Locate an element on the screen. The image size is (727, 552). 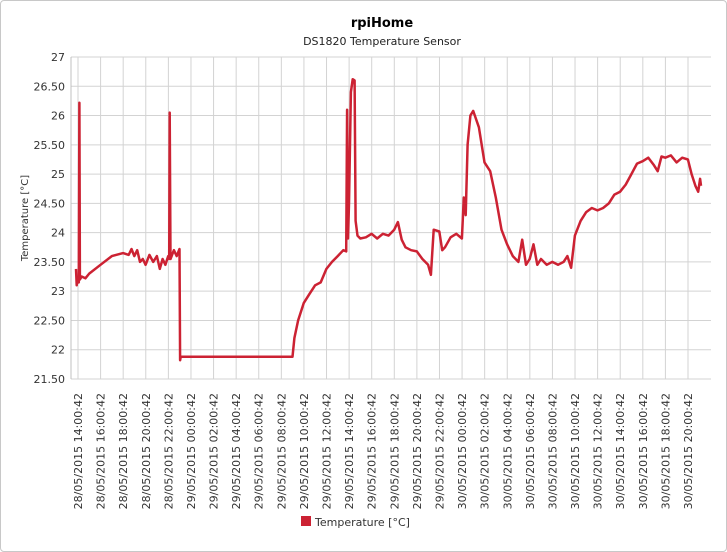
y-tick-label: 25.50 is located at coordinates (50, 145).